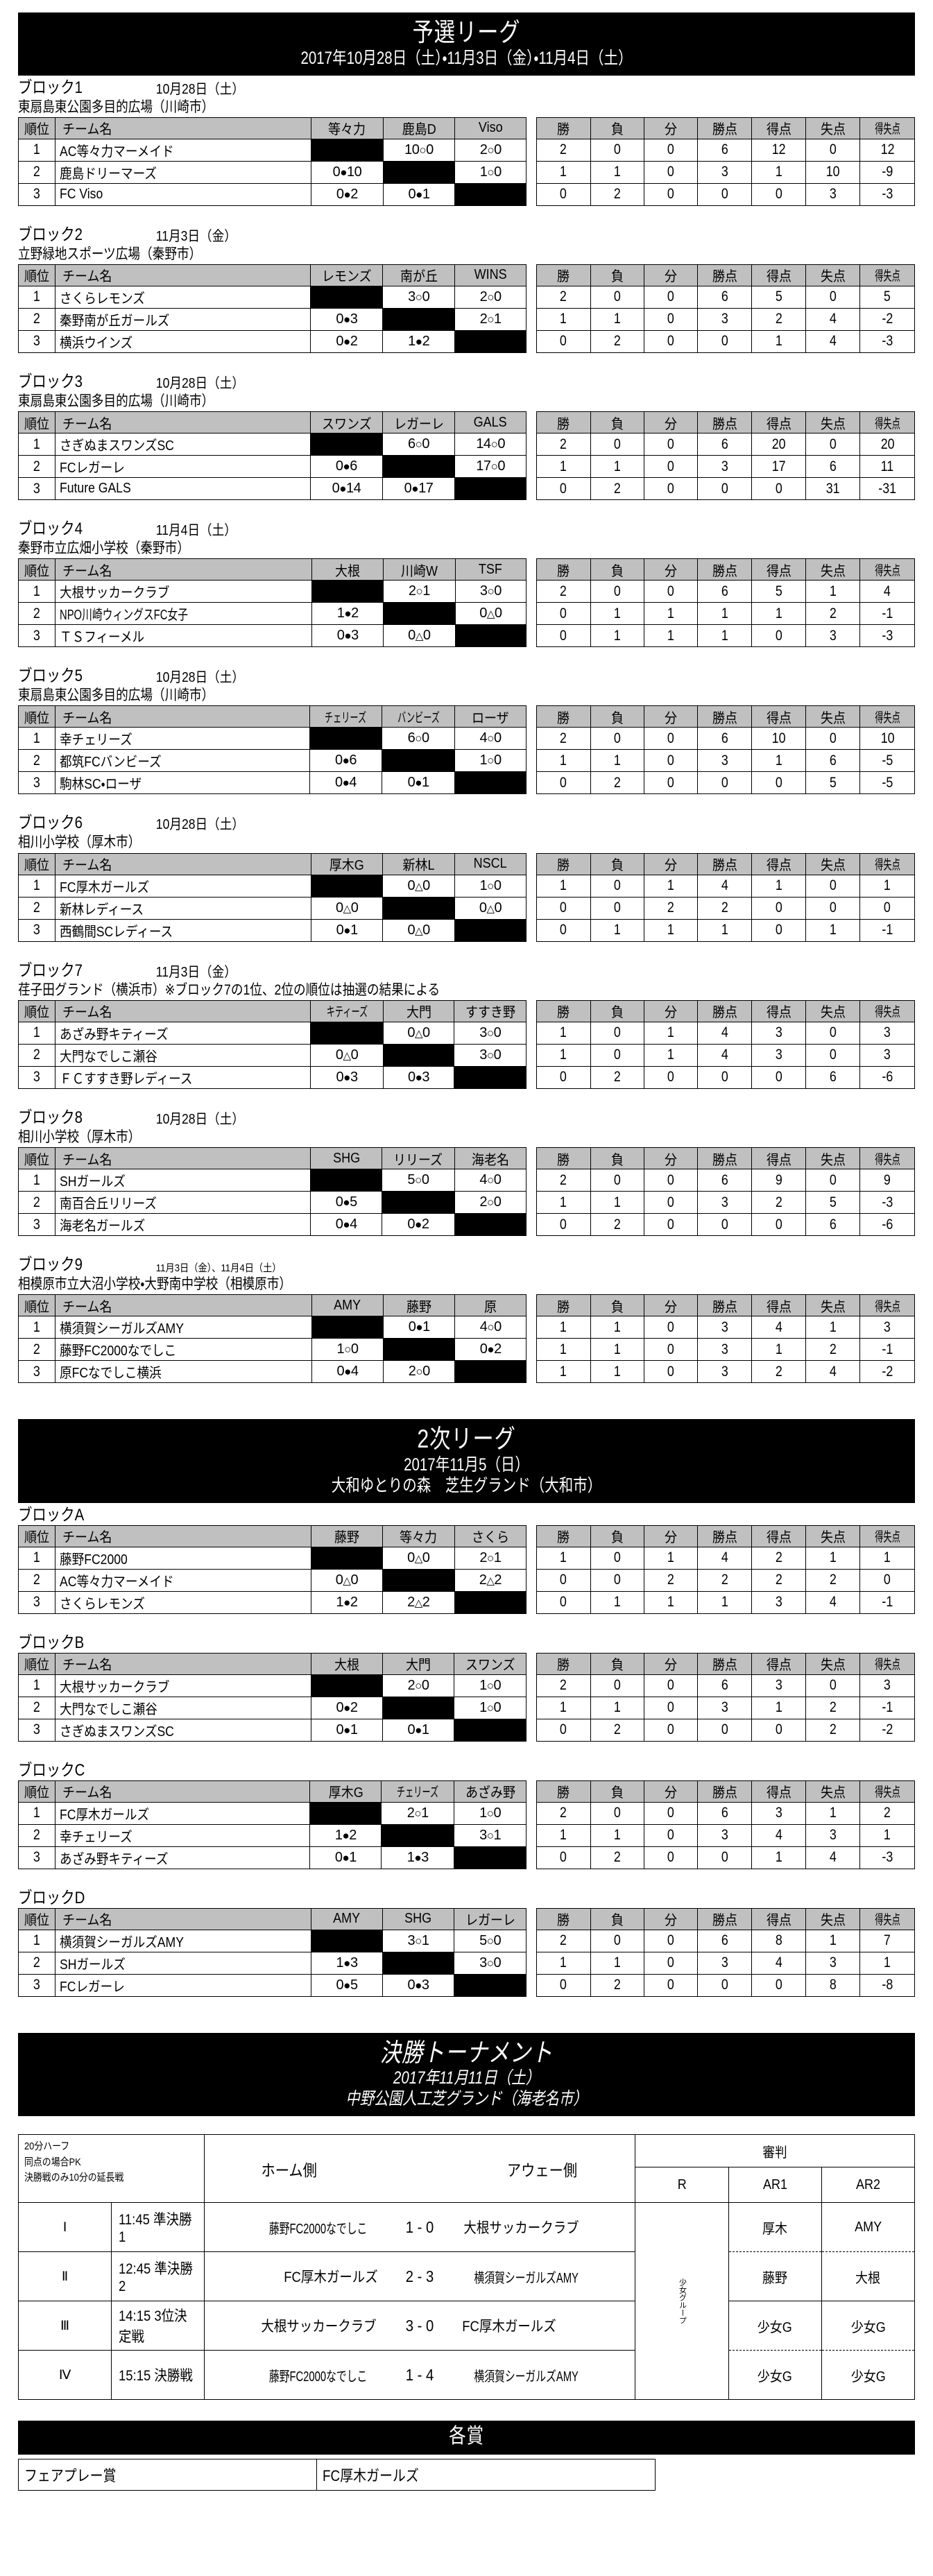 Image resolution: width=933 pixels, height=2576 pixels. What do you see at coordinates (272, 1963) in the screenshot?
I see `table-row: 2 SHガールズ 1●3 3○0` at bounding box center [272, 1963].